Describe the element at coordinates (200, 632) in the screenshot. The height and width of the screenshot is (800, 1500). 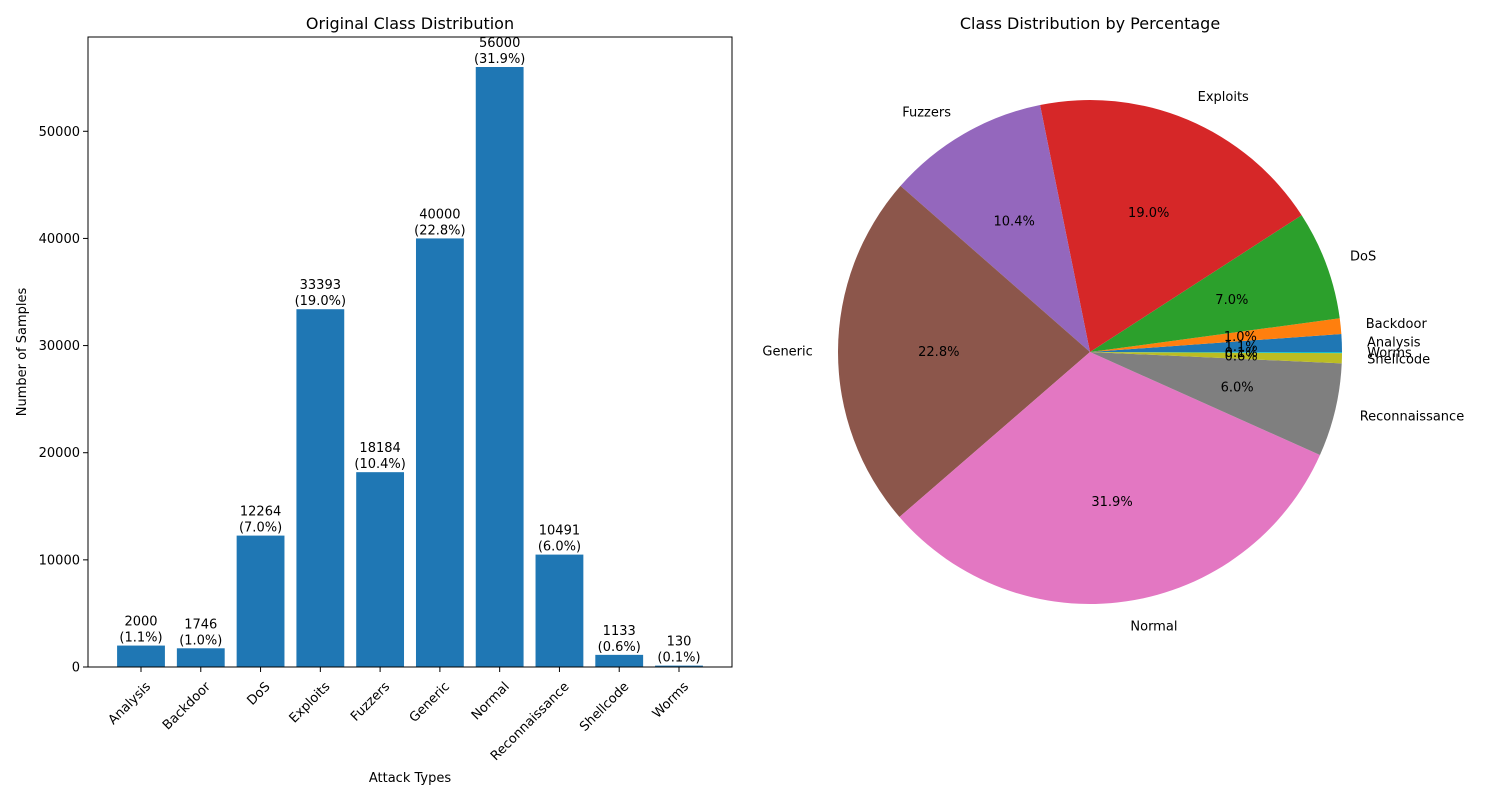
I see `bar-value-label-backdoor: 1746 (1.0%)` at that location.